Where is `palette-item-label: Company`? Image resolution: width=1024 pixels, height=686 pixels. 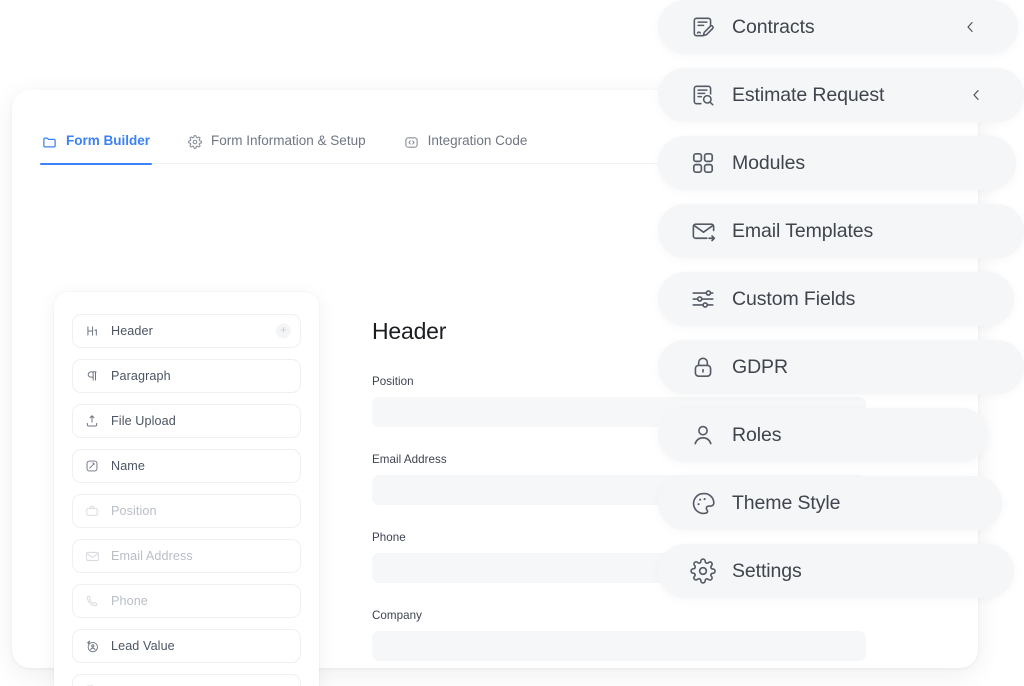
palette-item-label: Company is located at coordinates (138, 685).